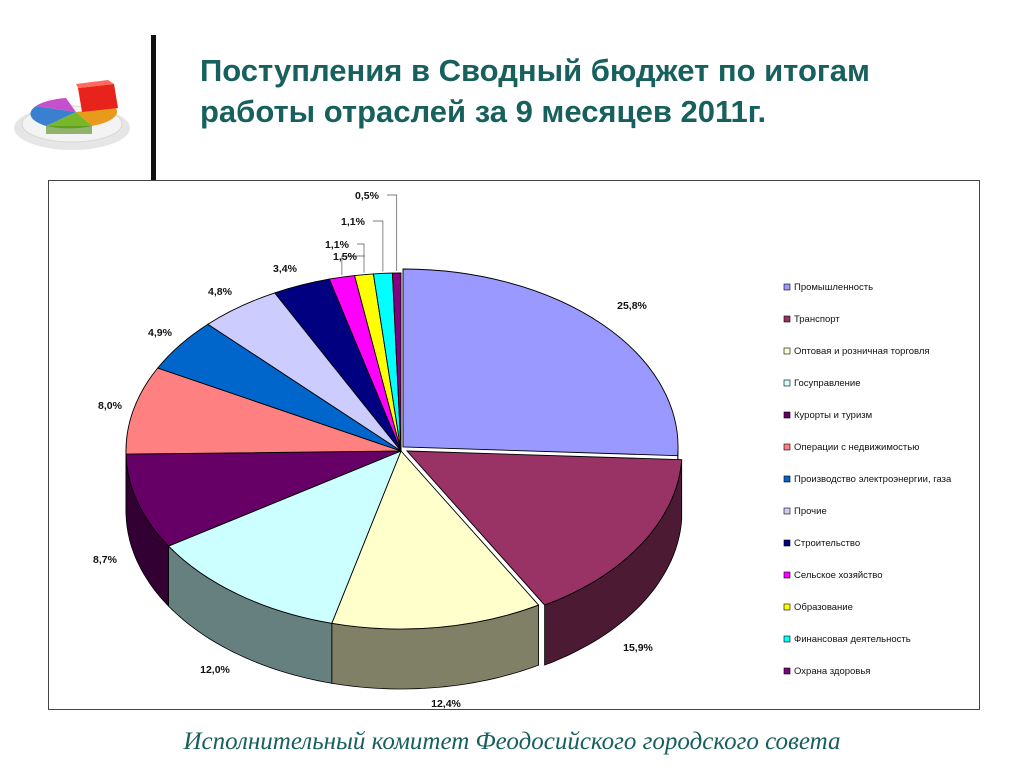 The height and width of the screenshot is (768, 1024). I want to click on legend-label: Оптовая и розничная торговля, so click(862, 351).